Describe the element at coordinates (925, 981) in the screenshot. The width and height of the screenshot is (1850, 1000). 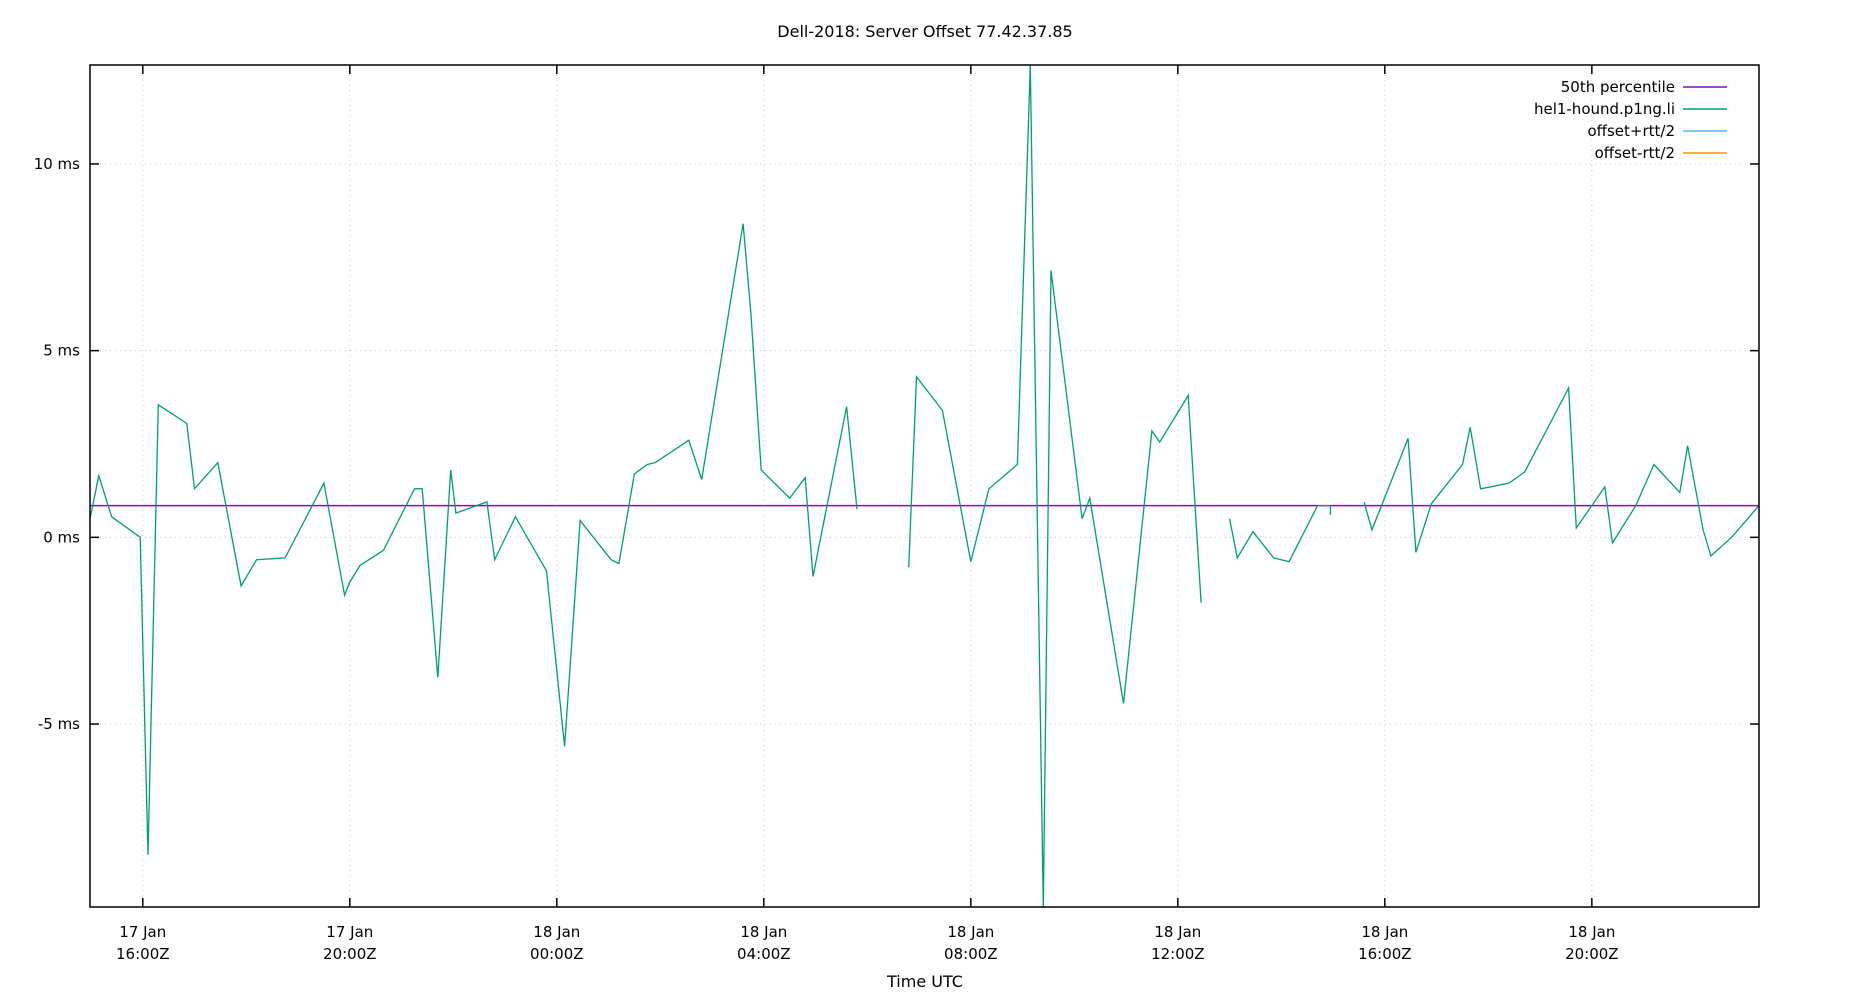
I see `x-axis-label: Time UTC` at that location.